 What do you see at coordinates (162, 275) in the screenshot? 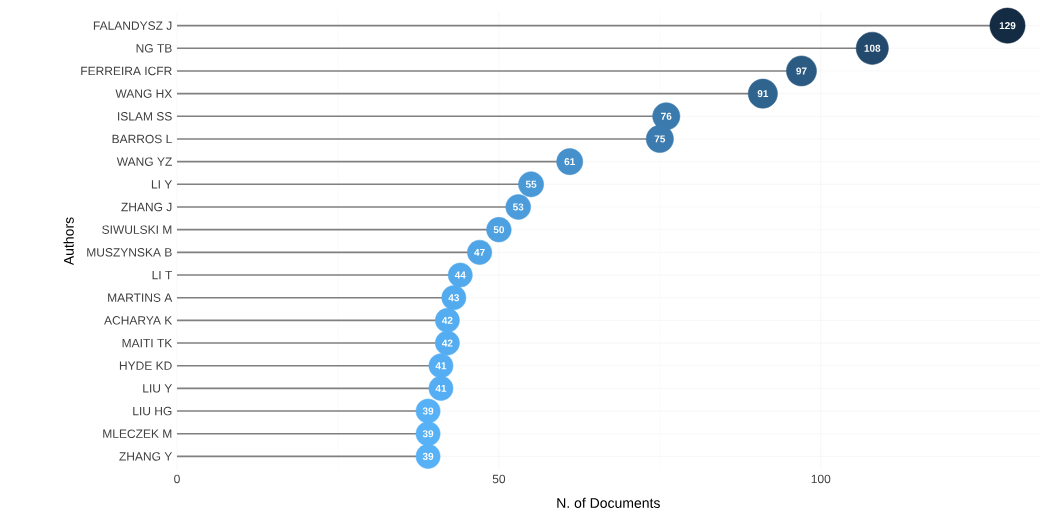
I see `y-tick-label: LI T` at bounding box center [162, 275].